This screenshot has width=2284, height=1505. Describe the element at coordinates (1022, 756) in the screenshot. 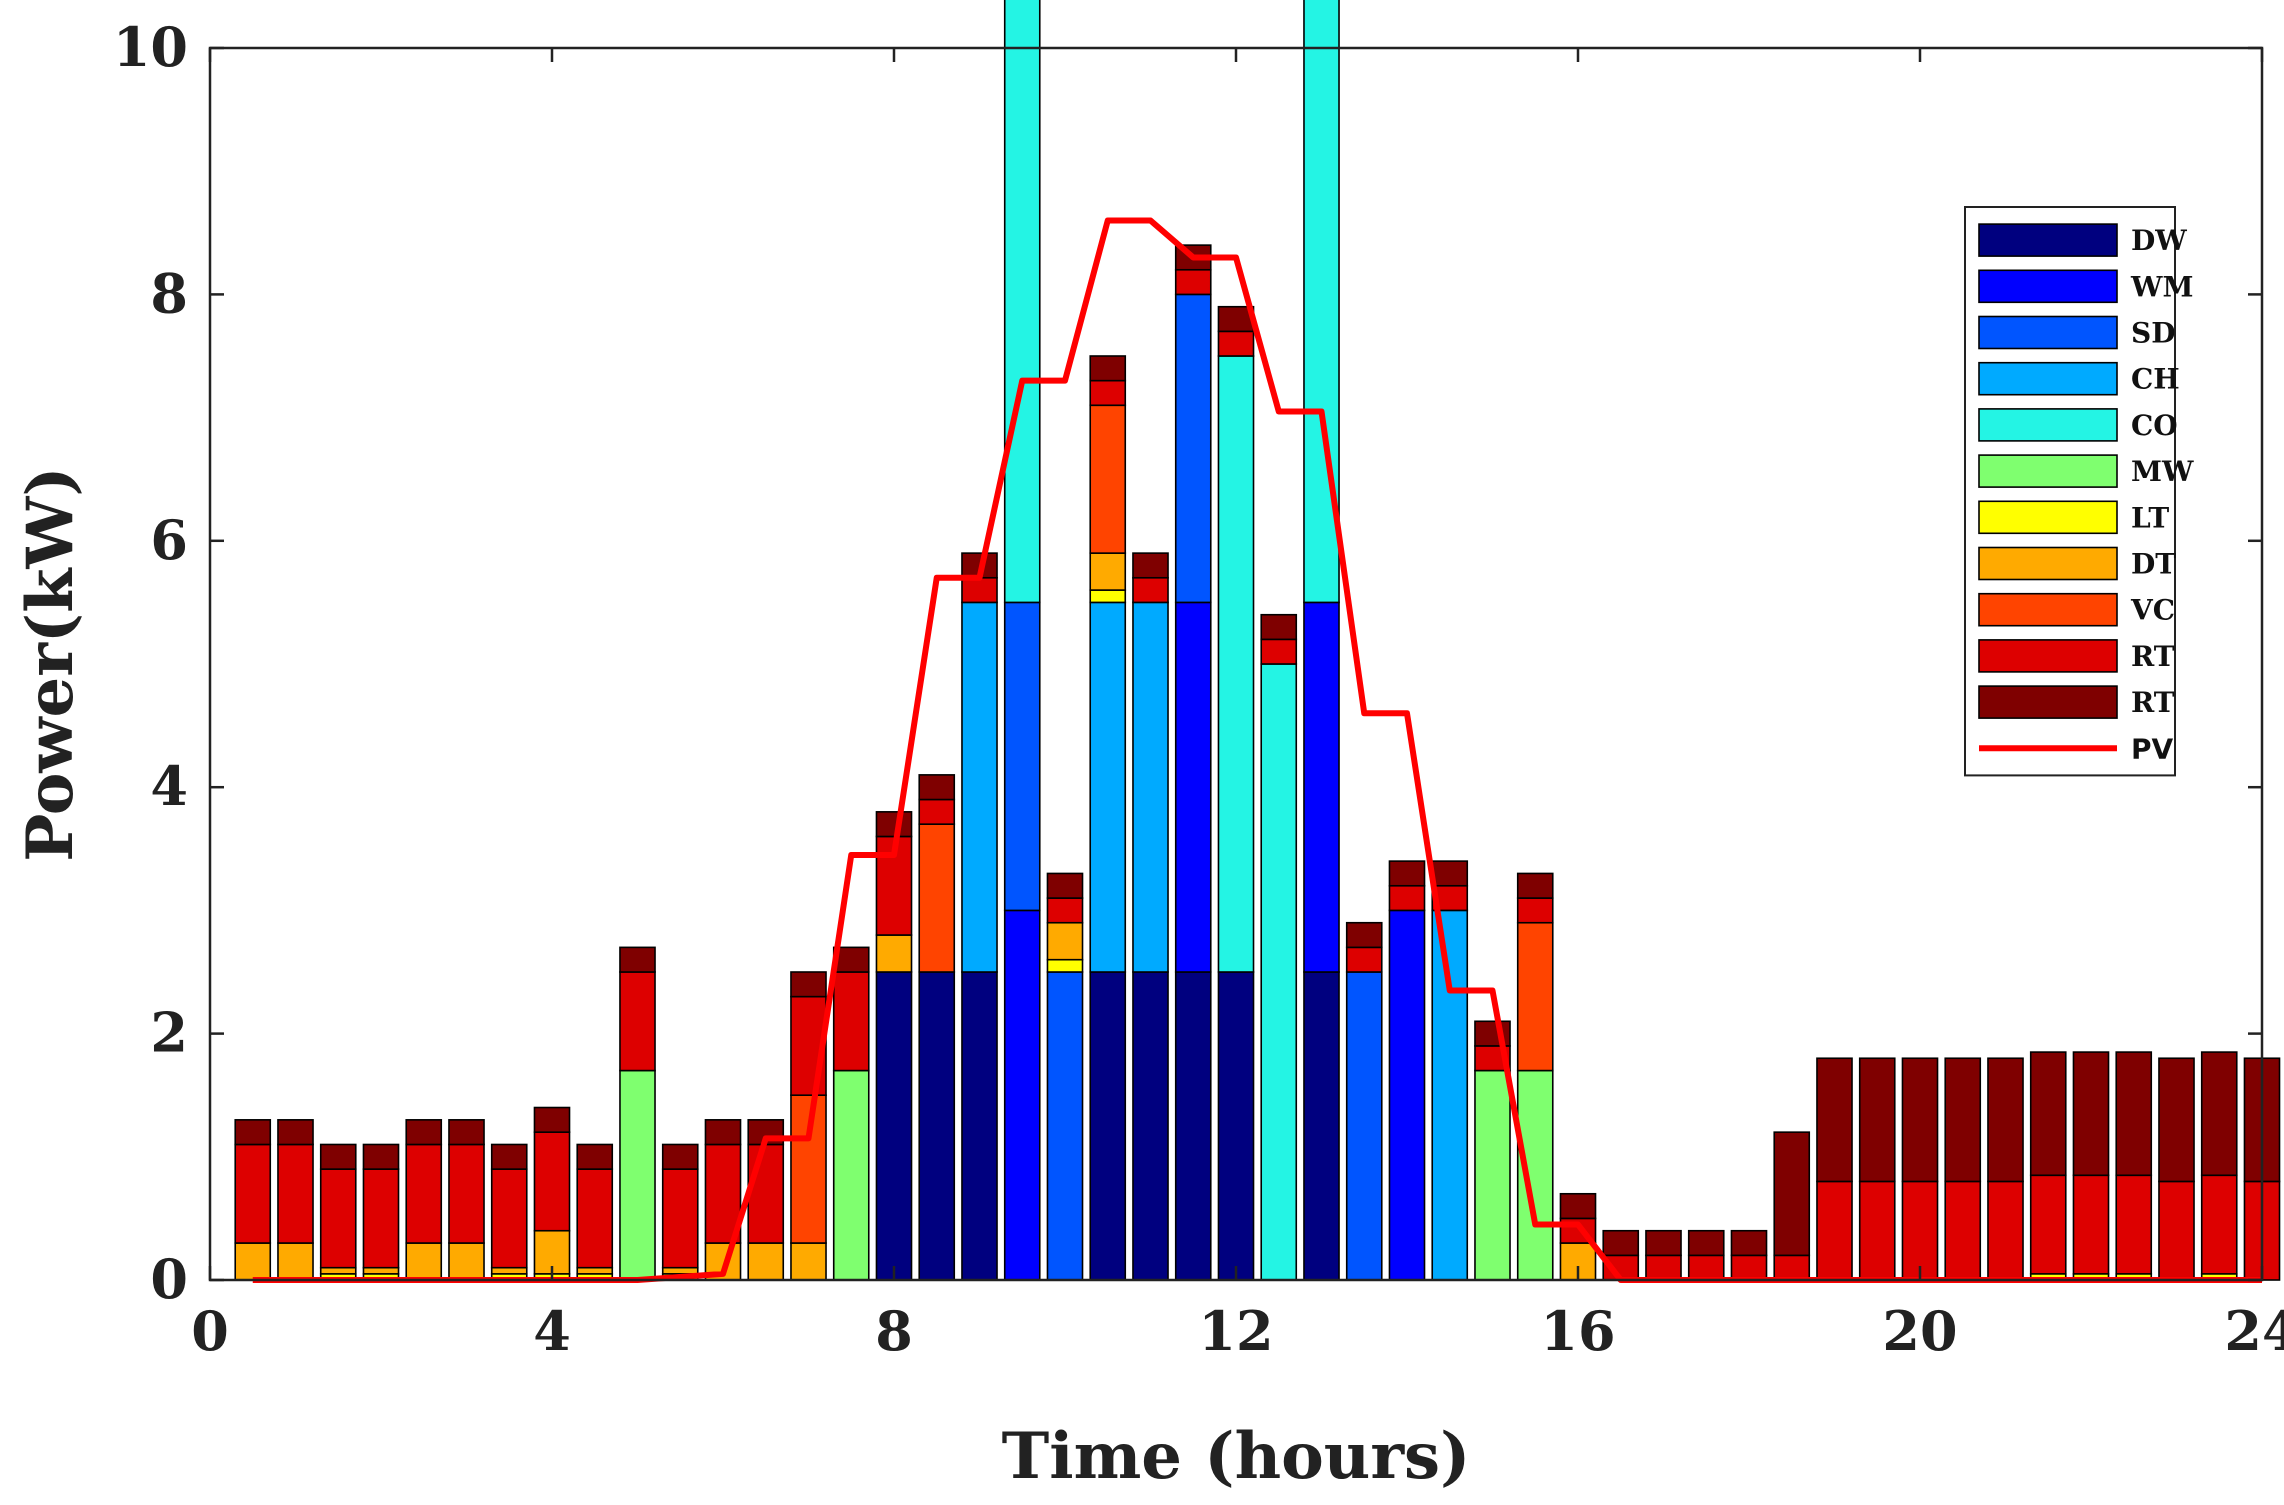

I see `bar-sd-2-t9.5` at that location.